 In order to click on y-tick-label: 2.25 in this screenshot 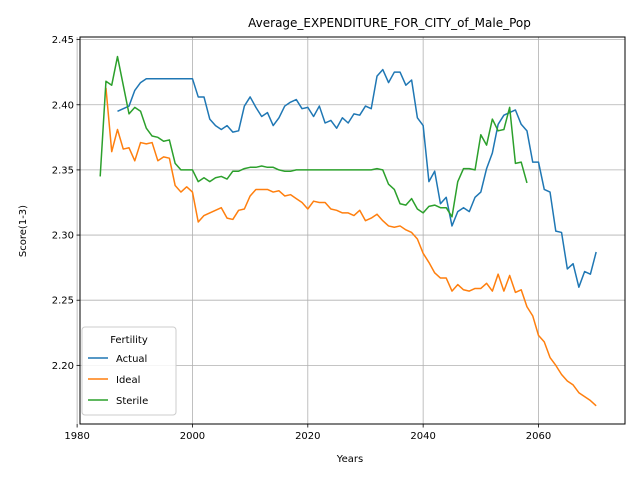, I will do `click(63, 301)`.